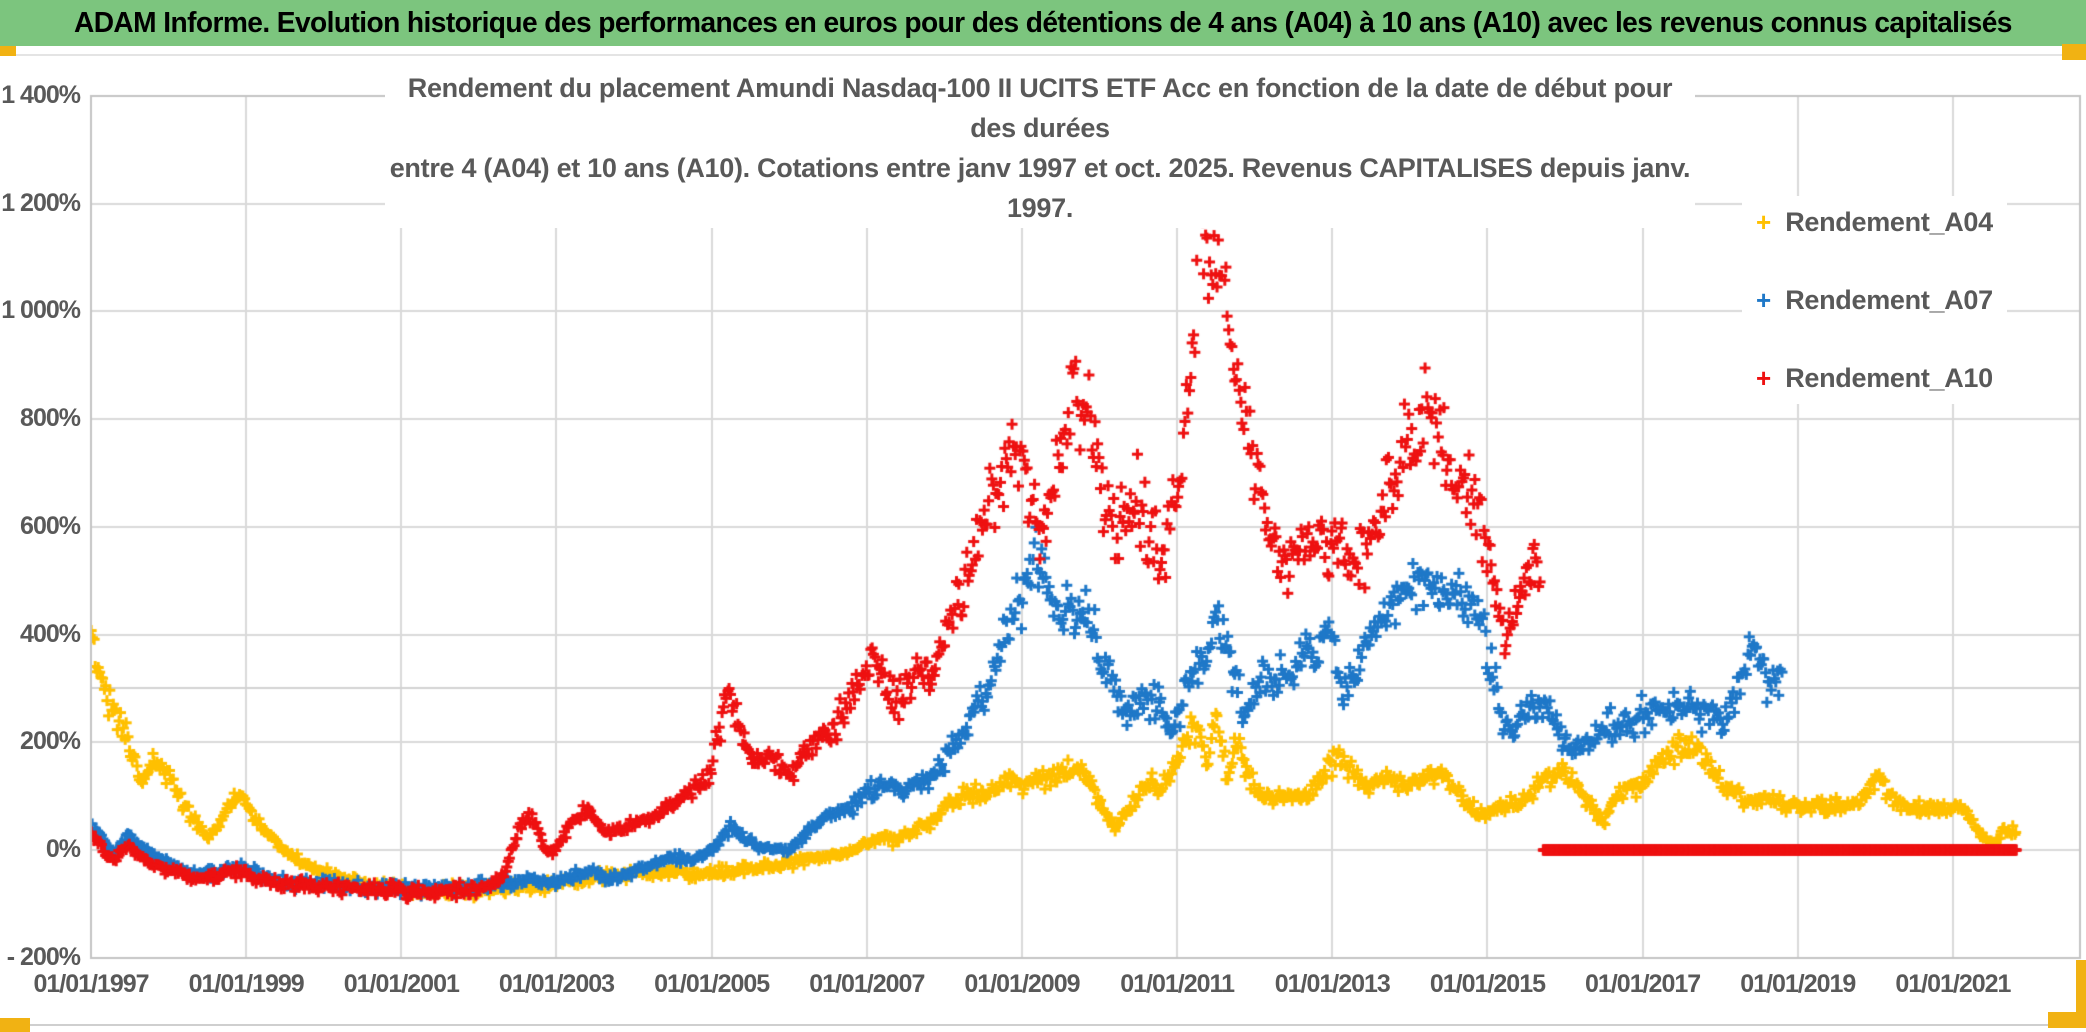  I want to click on legend-item-rendement-a04: + Rendement_A04, so click(1874, 222).